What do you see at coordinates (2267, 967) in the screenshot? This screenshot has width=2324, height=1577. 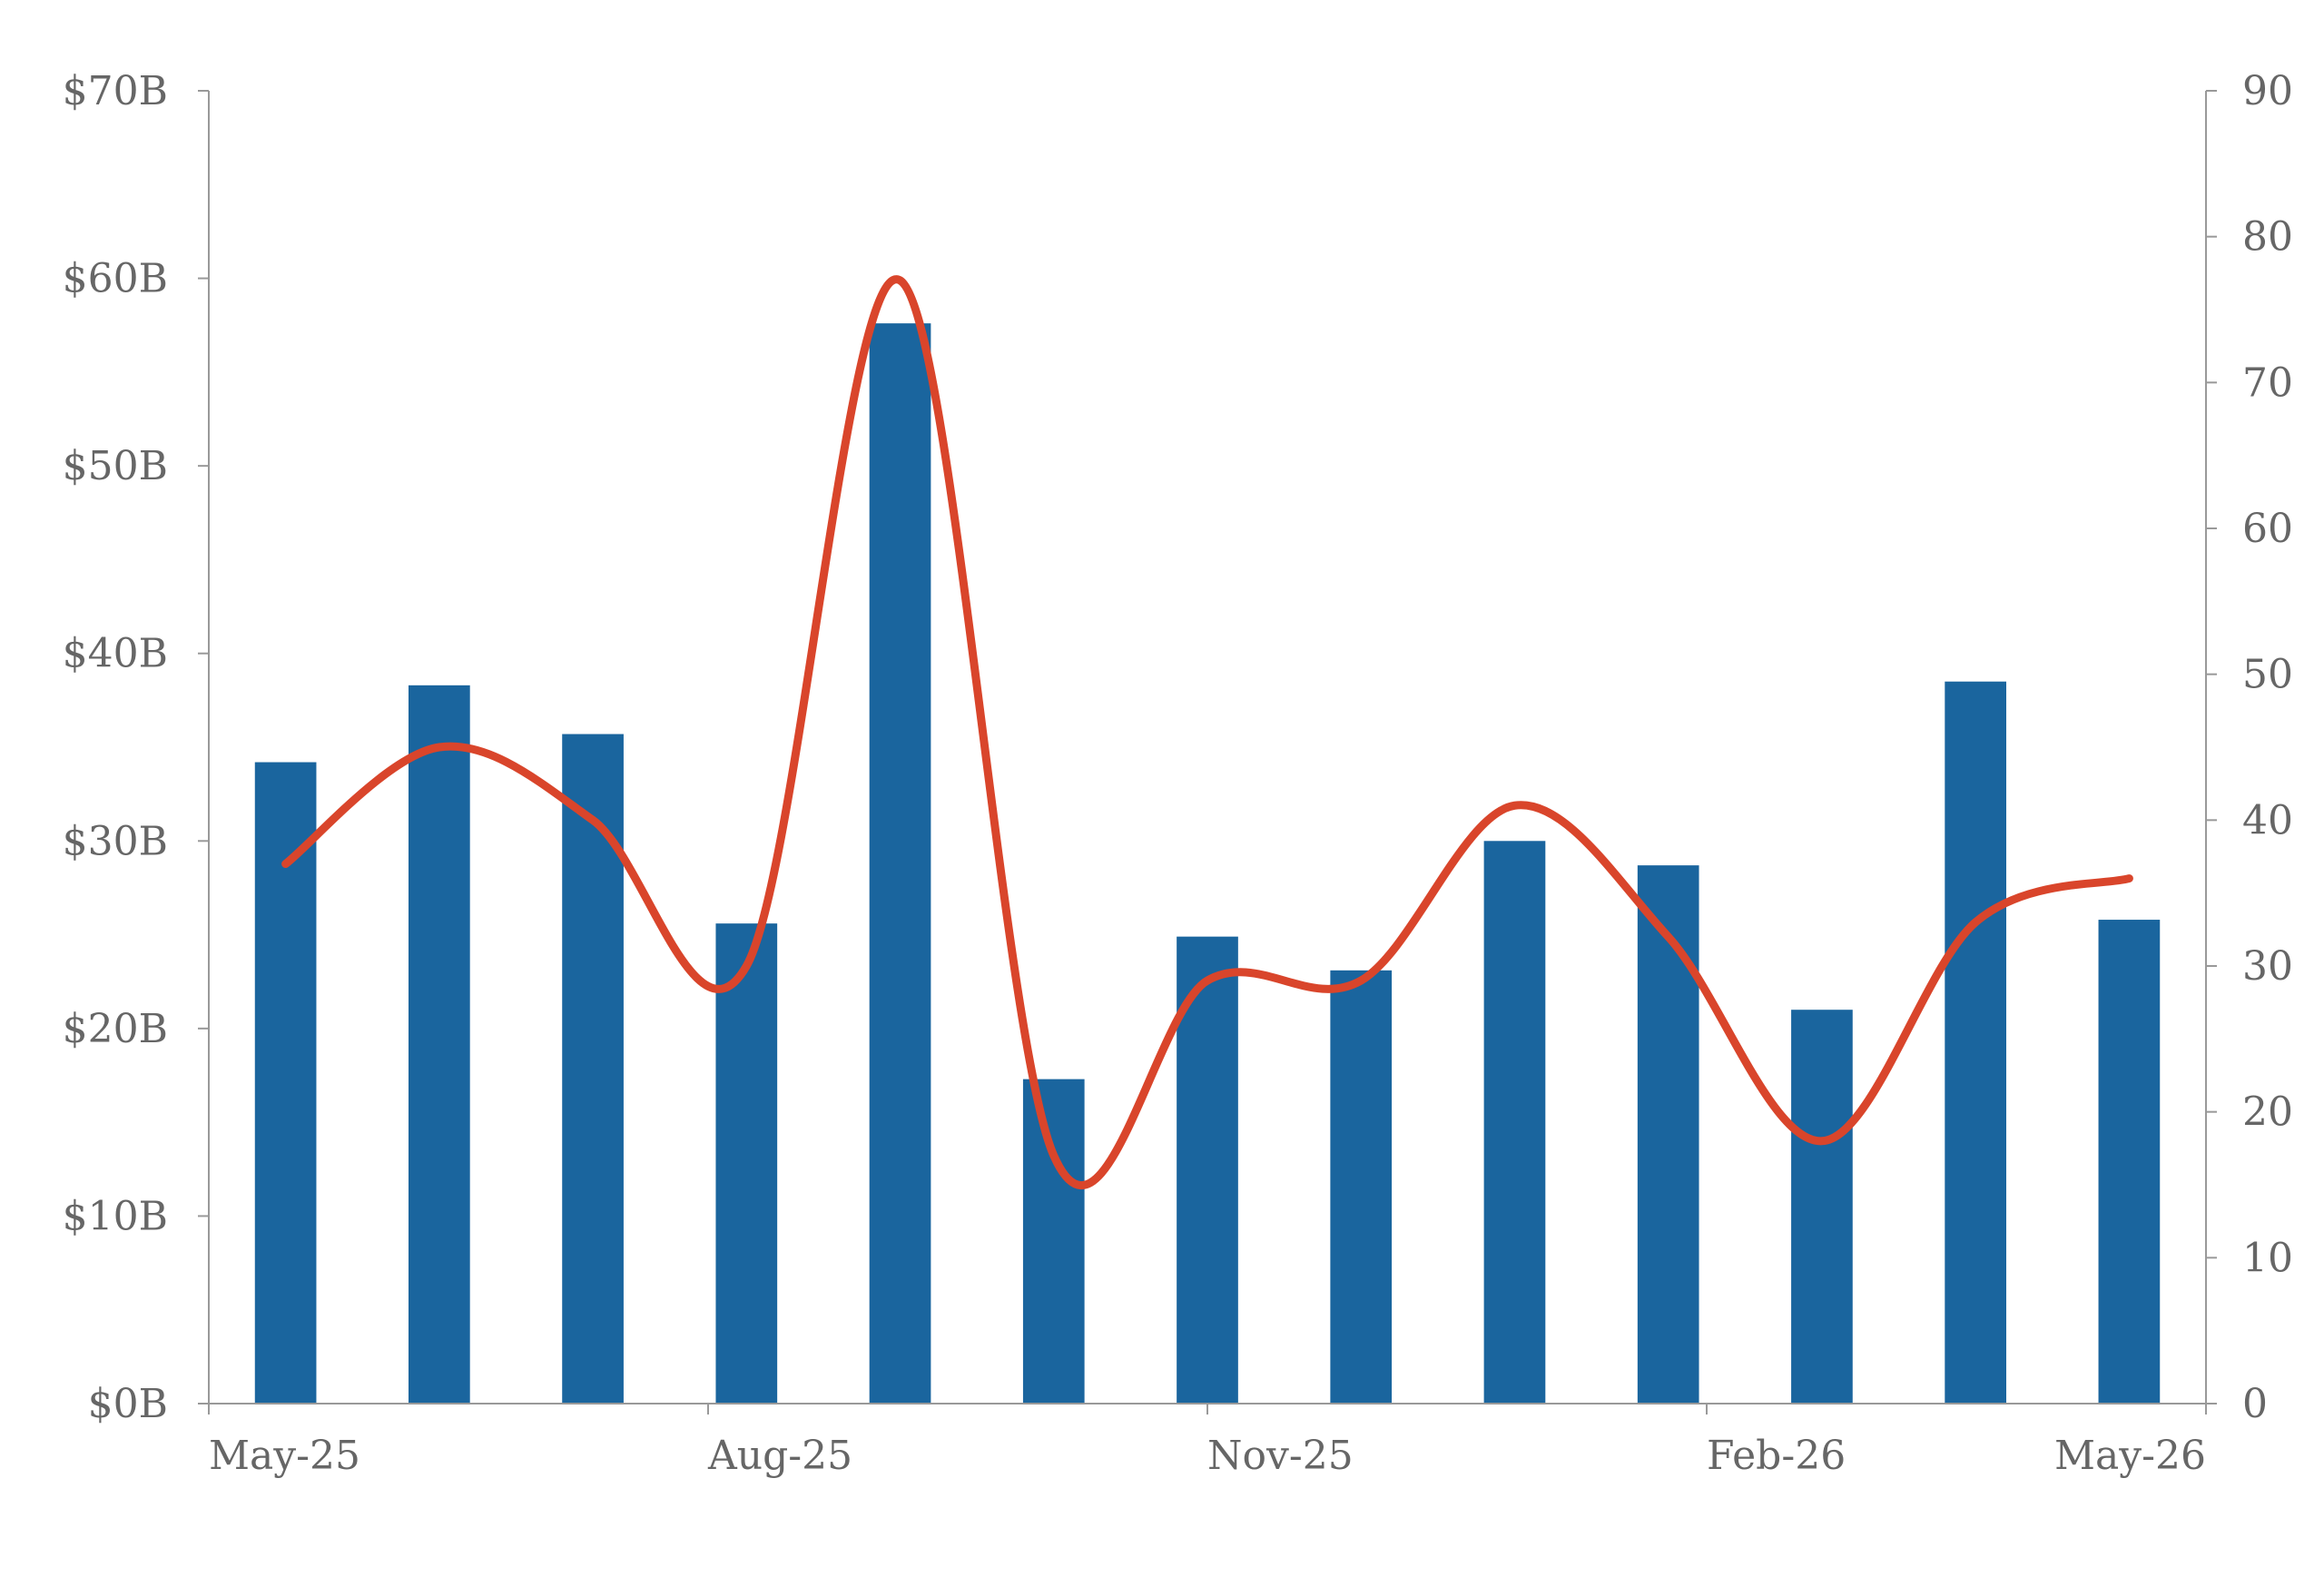 I see `right-tick-label: 30` at bounding box center [2267, 967].